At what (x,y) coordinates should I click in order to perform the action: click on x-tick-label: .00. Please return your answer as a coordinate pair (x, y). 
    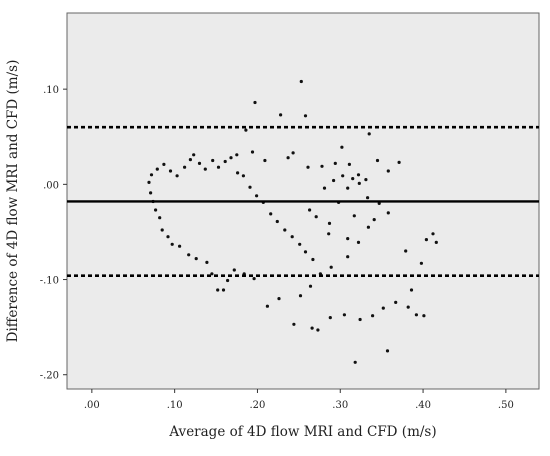
    Looking at the image, I should click on (92, 405).